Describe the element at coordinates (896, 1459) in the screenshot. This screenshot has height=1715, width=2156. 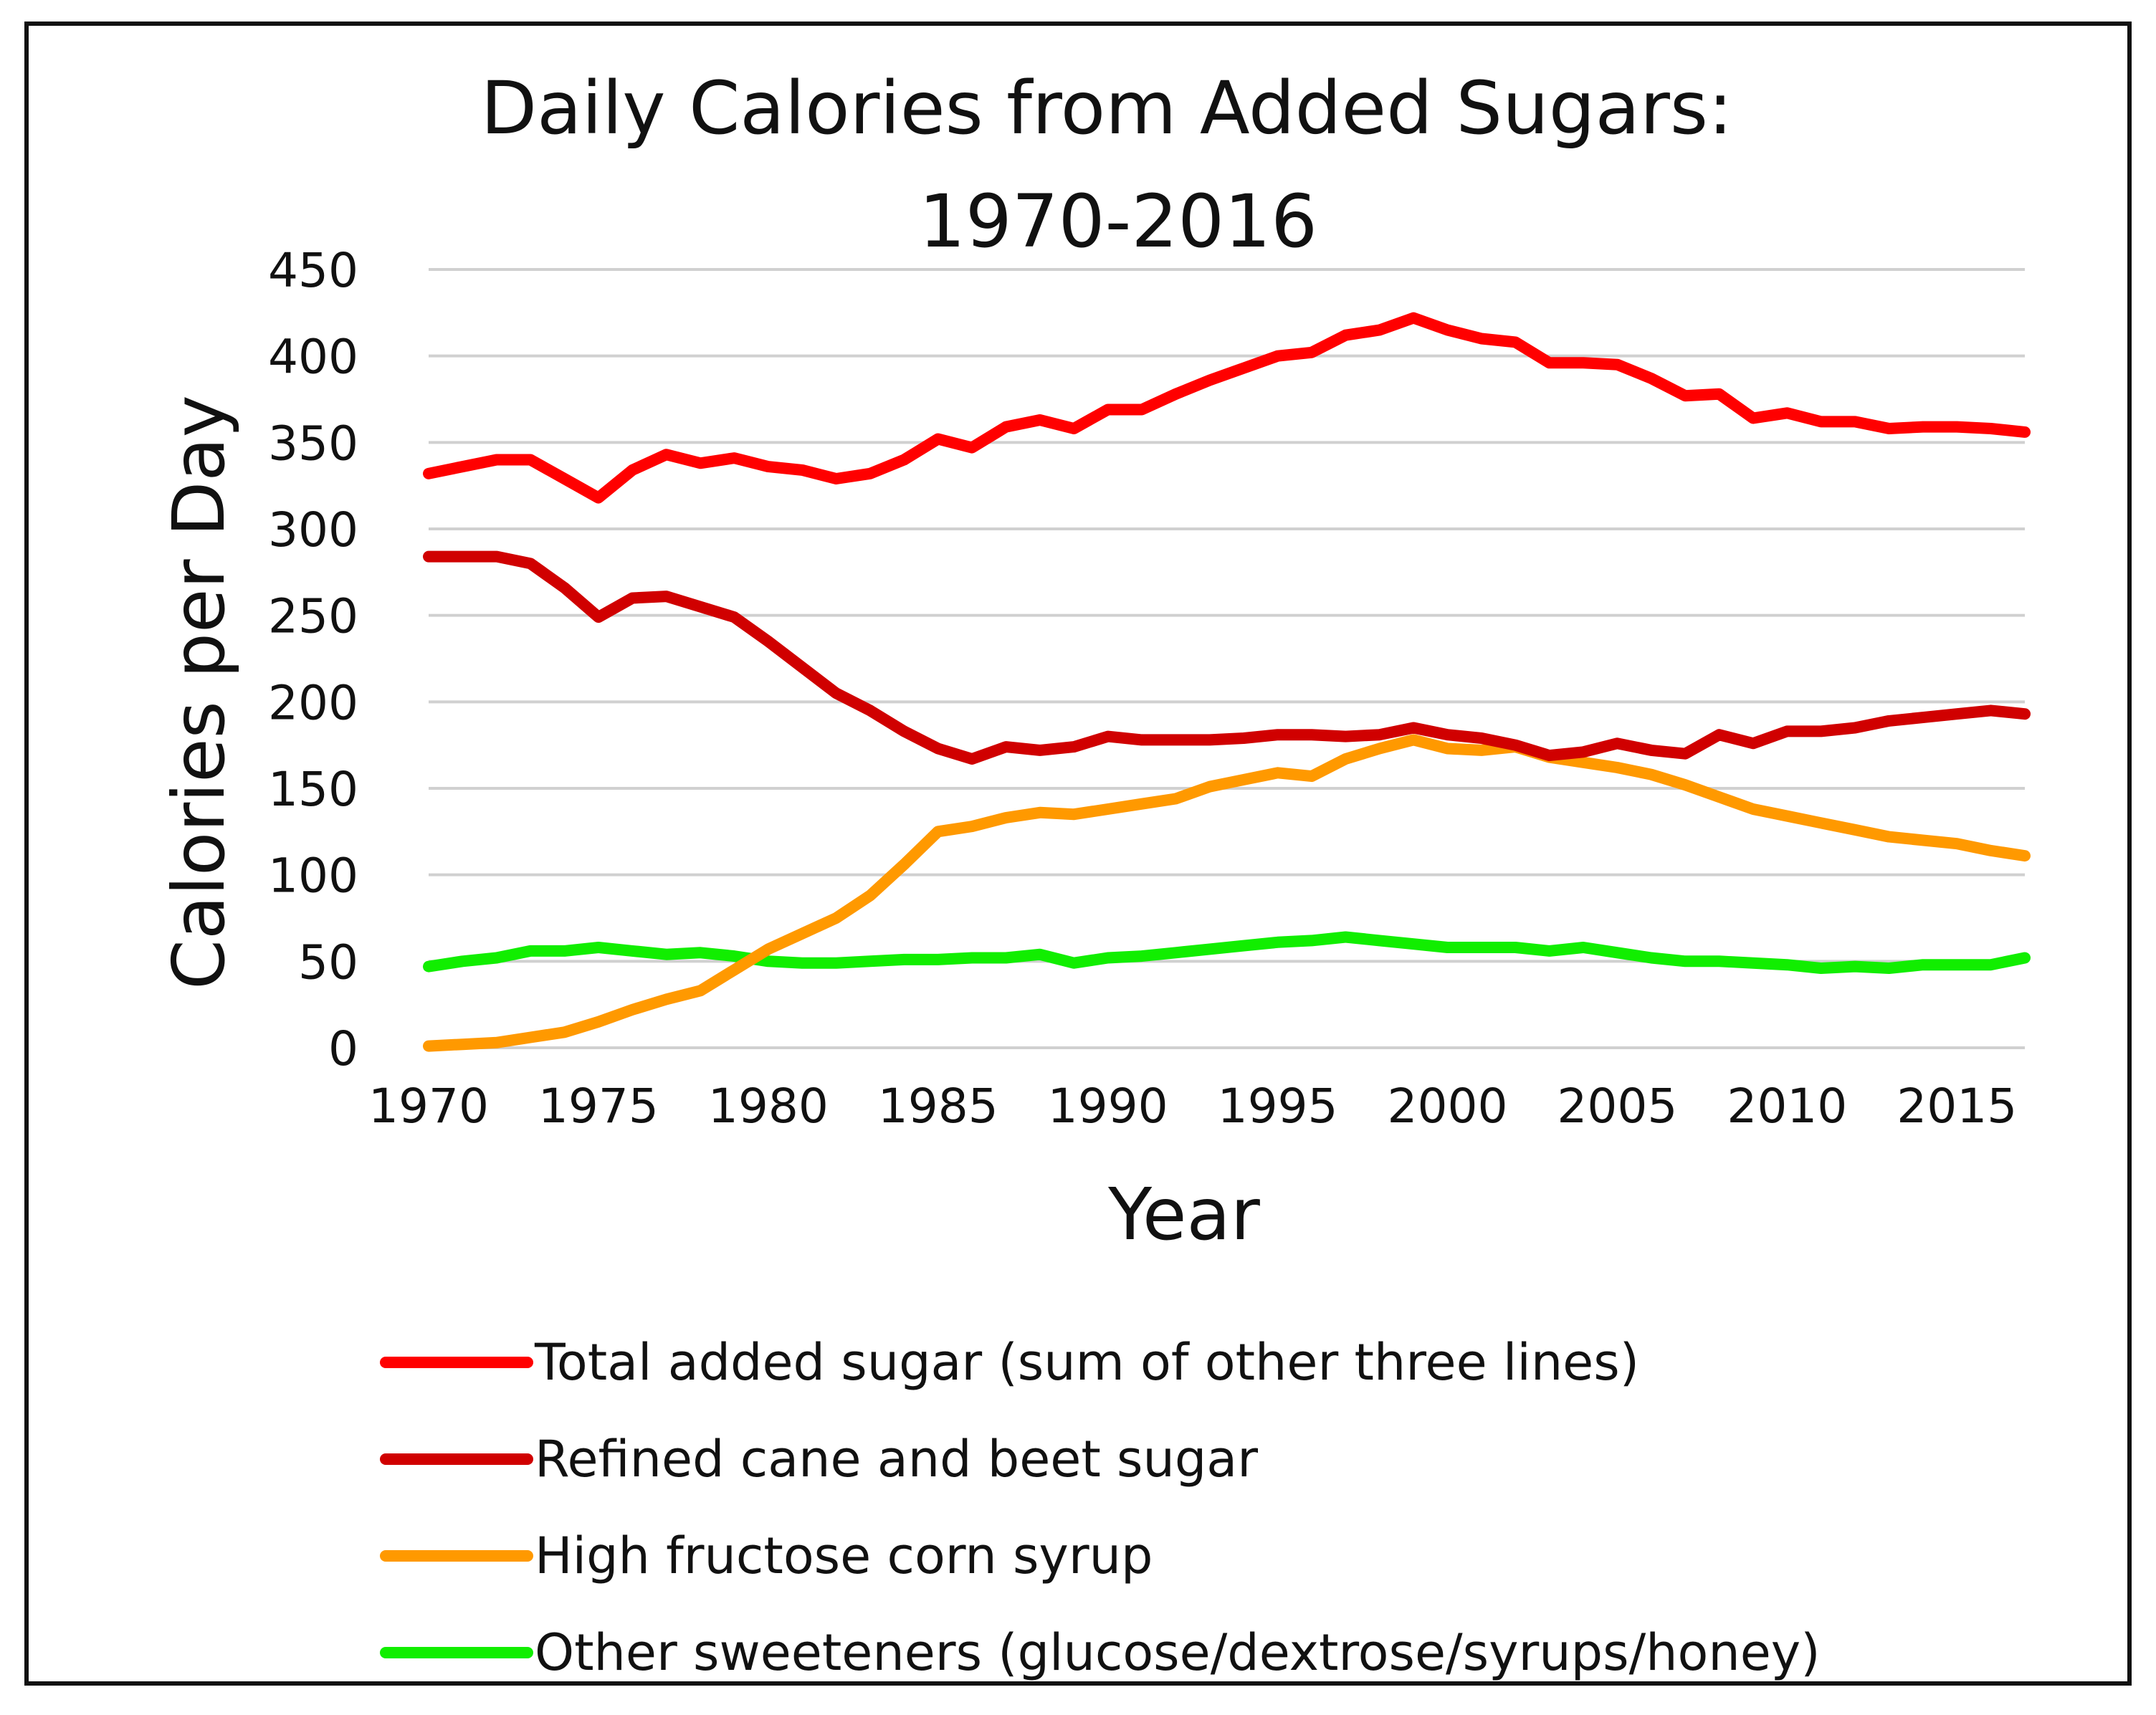
I see `legend-label: Refined cane and beet sugar` at that location.